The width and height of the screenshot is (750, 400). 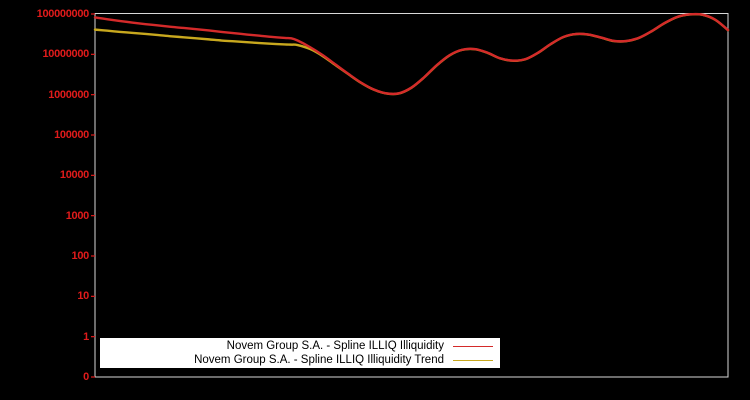 I want to click on y-axis-tick-label: 1000000, so click(x=68, y=94).